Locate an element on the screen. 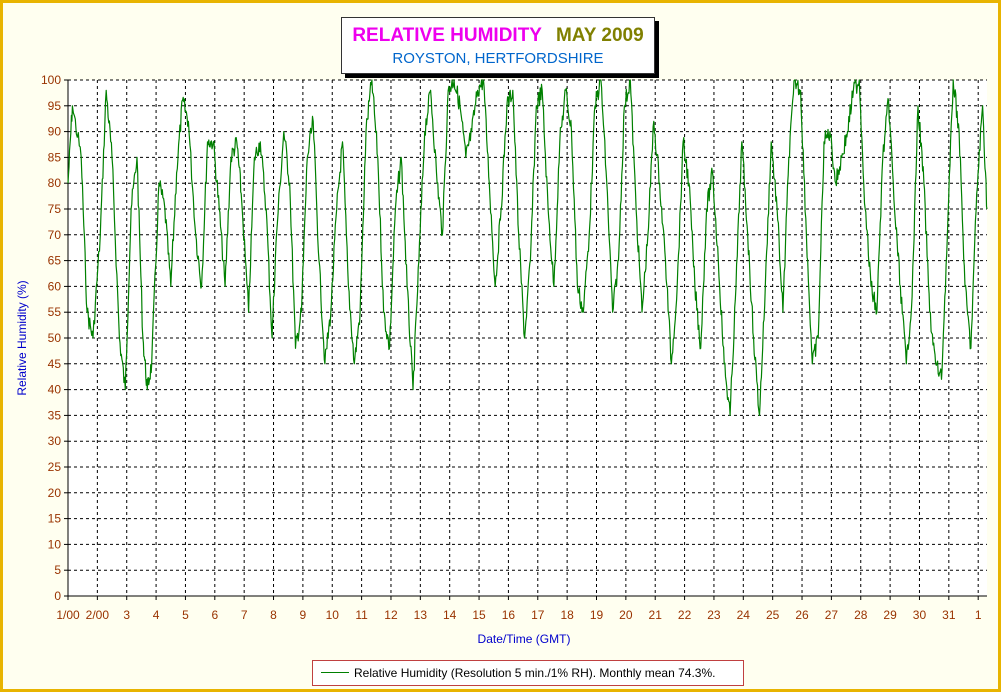  x-tick-label: 24 is located at coordinates (744, 615).